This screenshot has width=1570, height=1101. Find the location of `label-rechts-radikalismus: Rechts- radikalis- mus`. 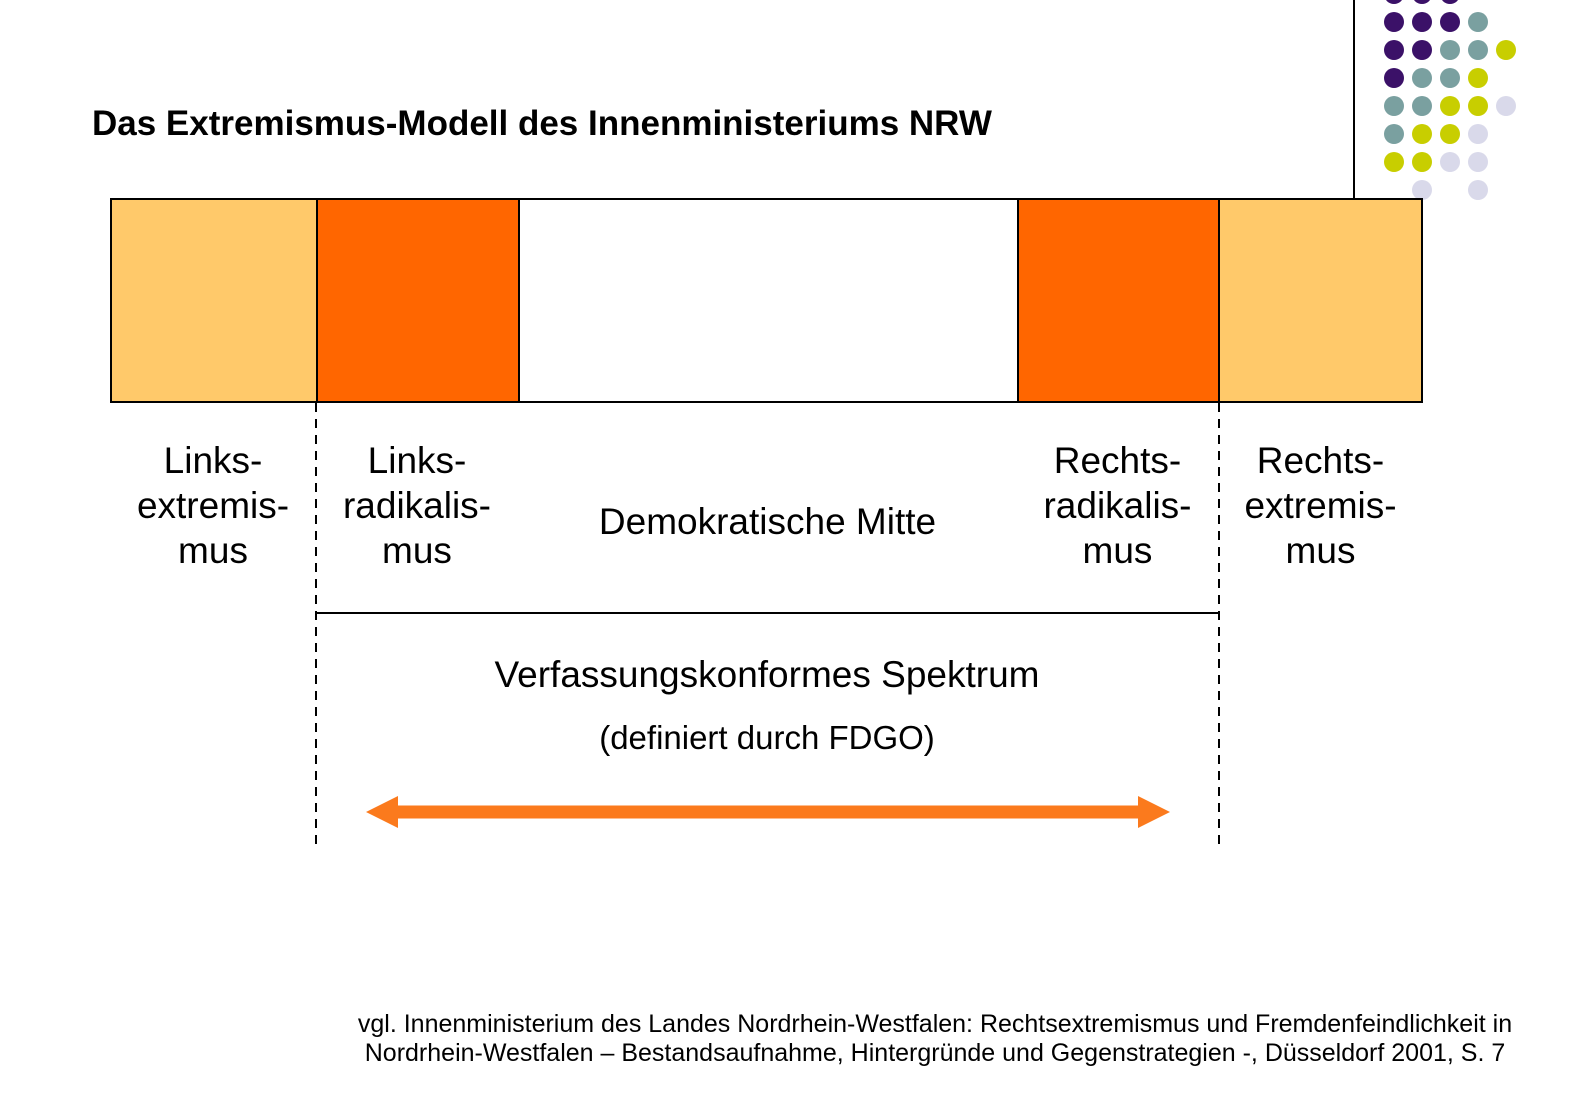

label-rechts-radikalismus: Rechts- radikalis- mus is located at coordinates (1117, 505).